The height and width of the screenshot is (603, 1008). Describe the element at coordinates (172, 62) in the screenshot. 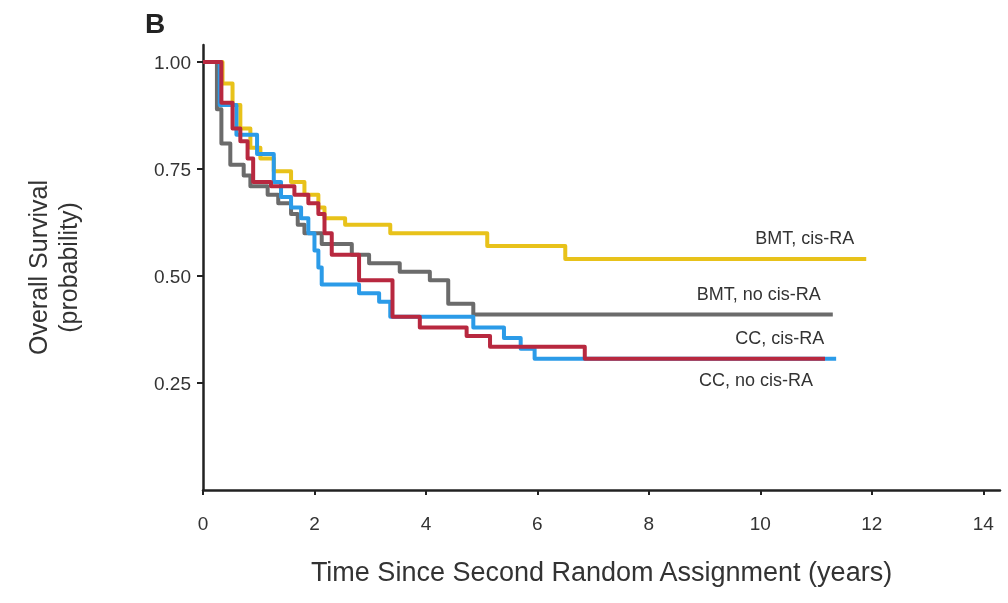

I see `y-tick-label: 1.00` at that location.